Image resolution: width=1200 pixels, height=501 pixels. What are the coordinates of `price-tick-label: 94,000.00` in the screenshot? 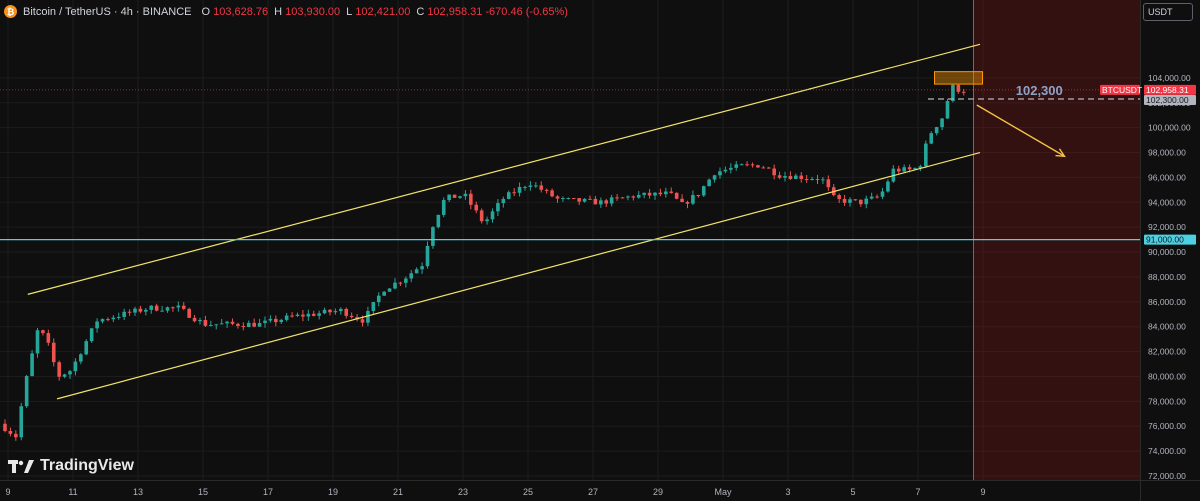 It's located at (1167, 202).